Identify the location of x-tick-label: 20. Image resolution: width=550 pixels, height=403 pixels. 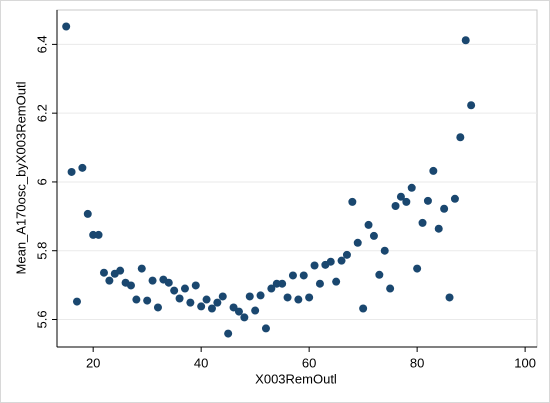
(93, 362).